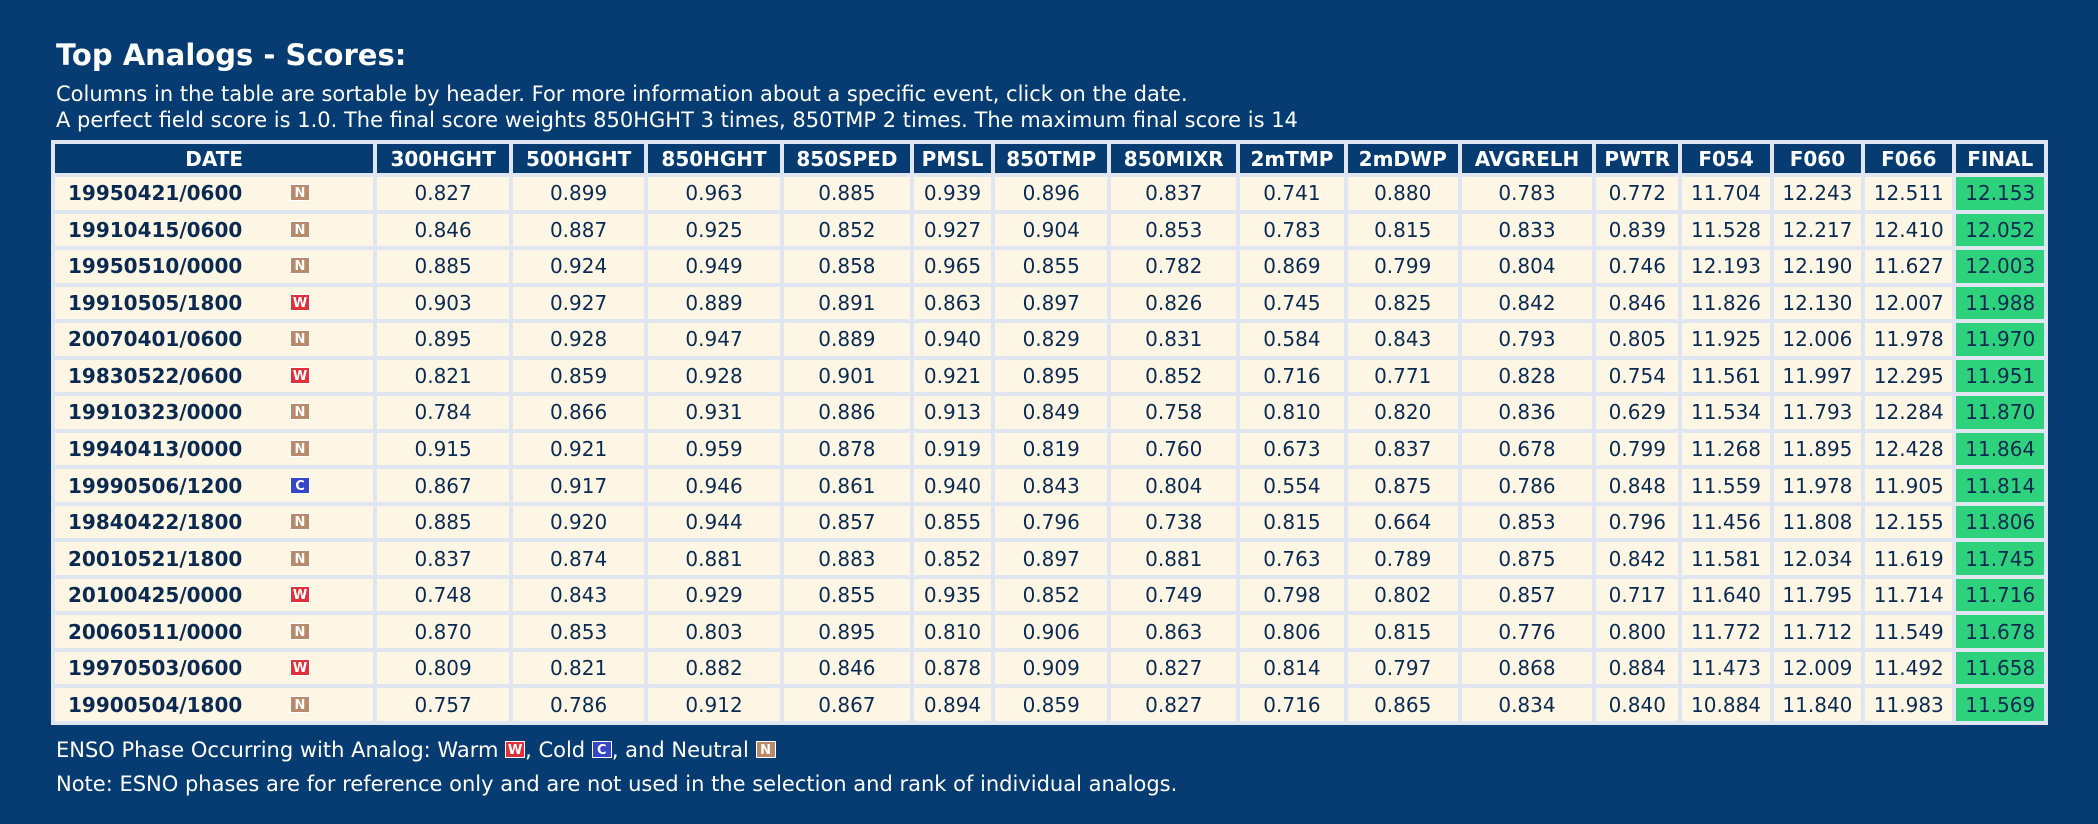 Image resolution: width=2098 pixels, height=824 pixels. Describe the element at coordinates (1292, 230) in the screenshot. I see `cell-2mtmp: 0.783` at that location.